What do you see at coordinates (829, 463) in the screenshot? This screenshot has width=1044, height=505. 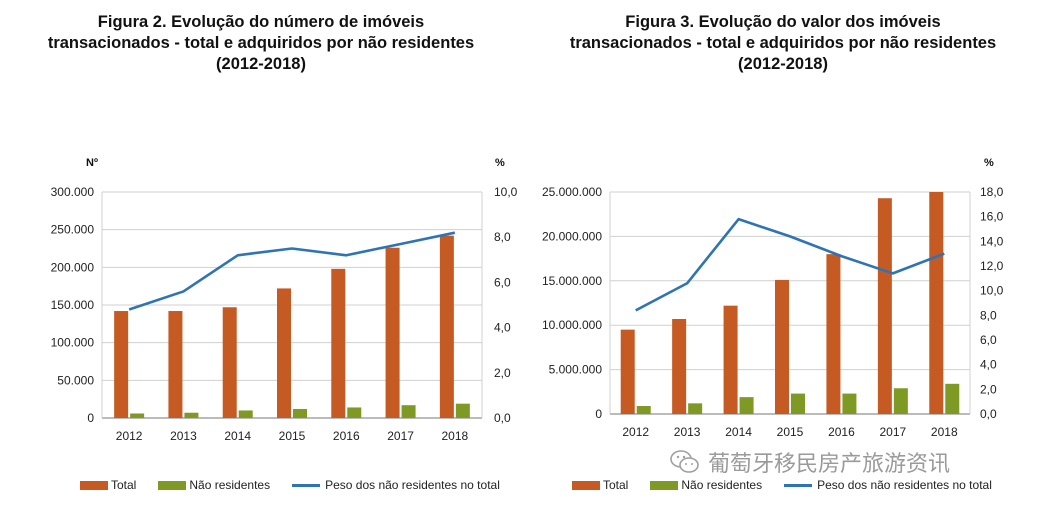 I see `watermark-text: 葡萄牙移民房产旅游资讯` at bounding box center [829, 463].